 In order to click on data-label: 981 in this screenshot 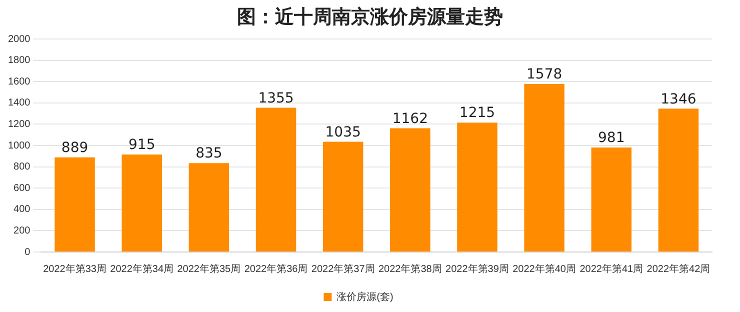, I will do `click(611, 138)`.